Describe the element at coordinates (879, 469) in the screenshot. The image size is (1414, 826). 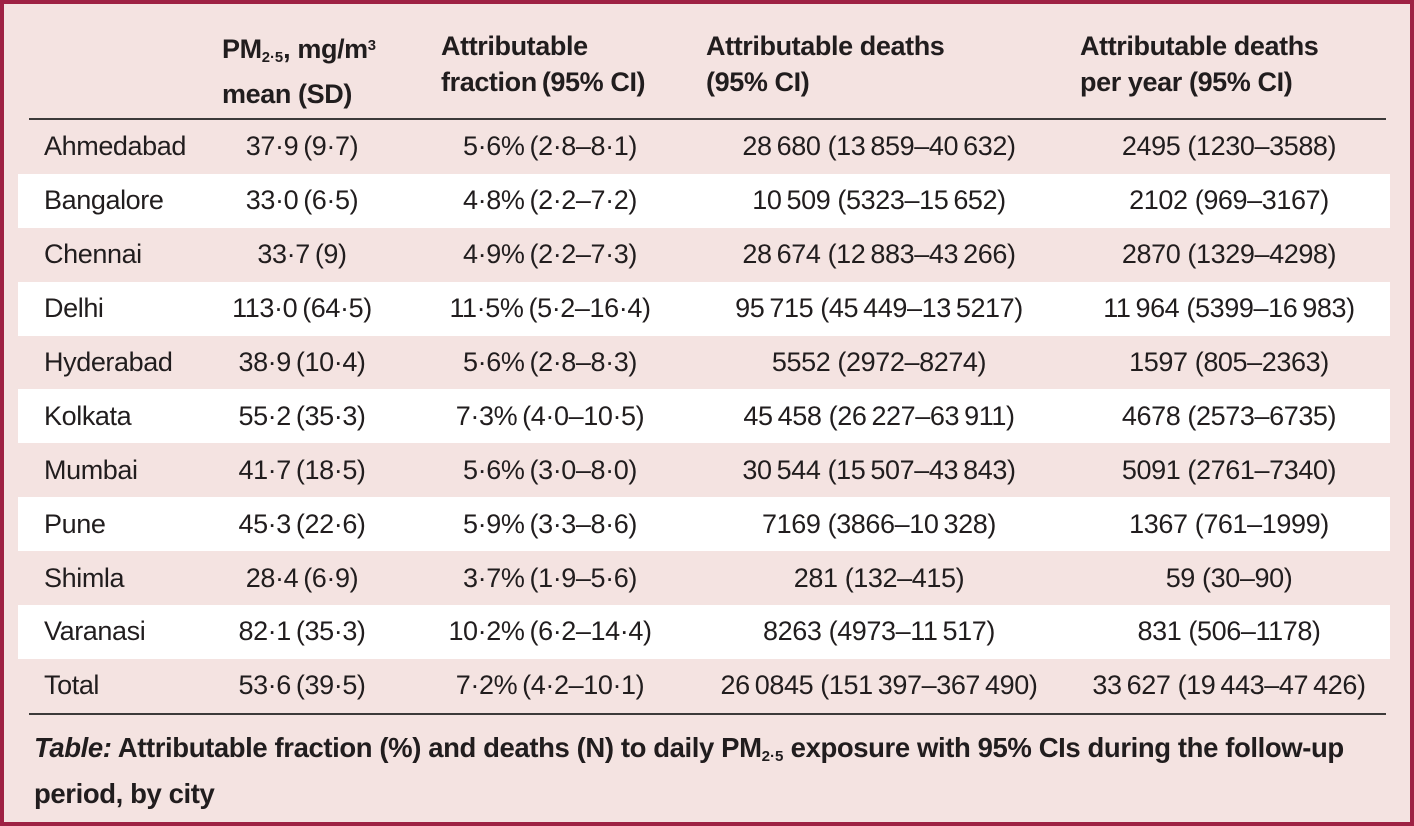
I see `deaths-cell: 30 544 (15 507–43 843)` at that location.